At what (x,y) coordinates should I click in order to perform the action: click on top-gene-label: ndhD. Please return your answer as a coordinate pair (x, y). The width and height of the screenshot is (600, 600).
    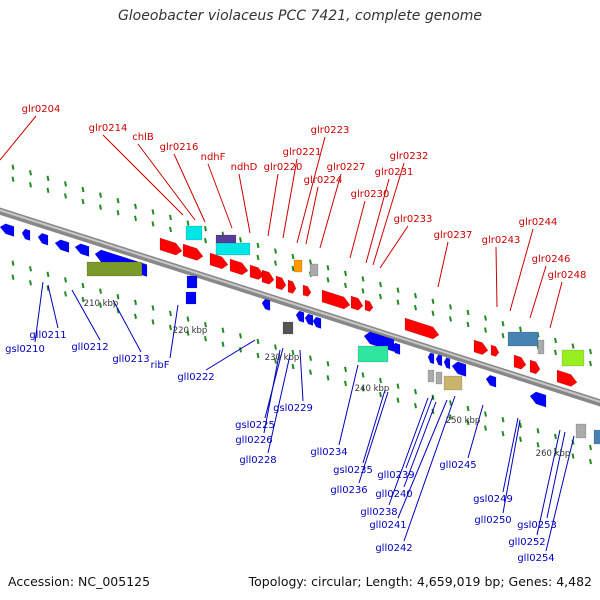
    Looking at the image, I should click on (244, 167).